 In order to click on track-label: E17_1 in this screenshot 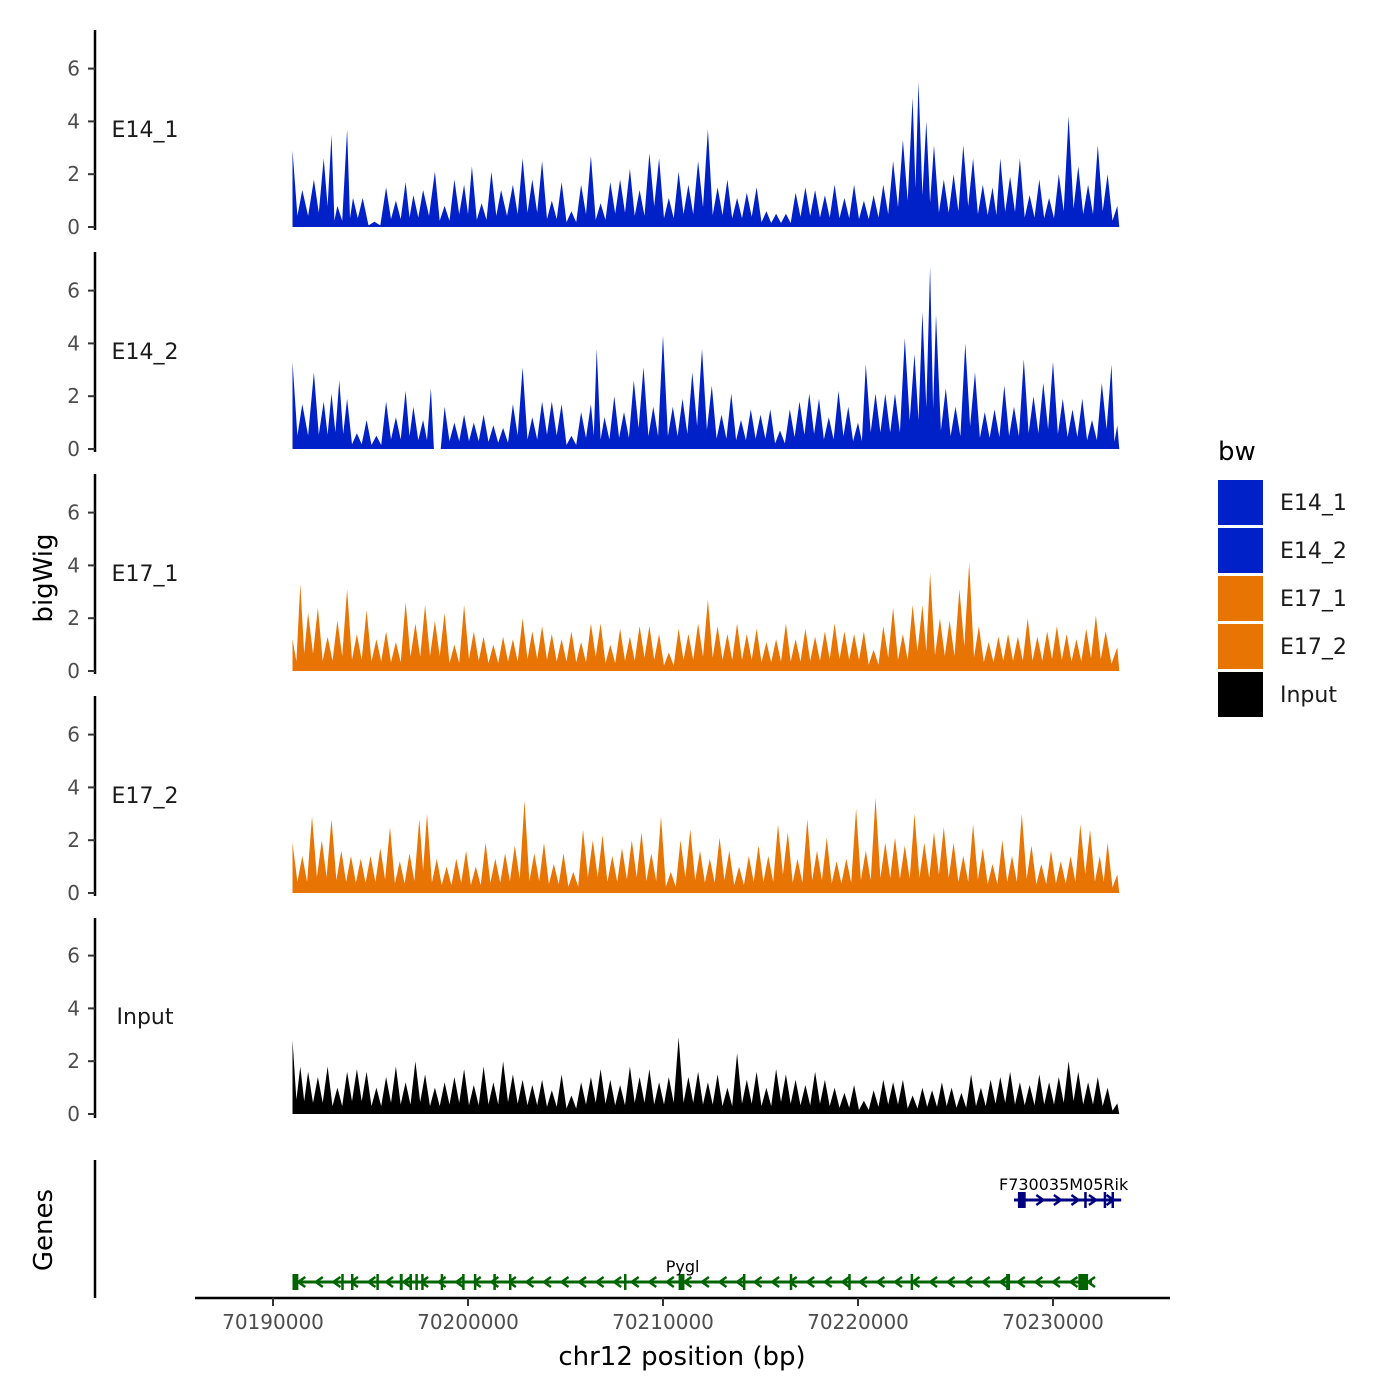, I will do `click(145, 574)`.